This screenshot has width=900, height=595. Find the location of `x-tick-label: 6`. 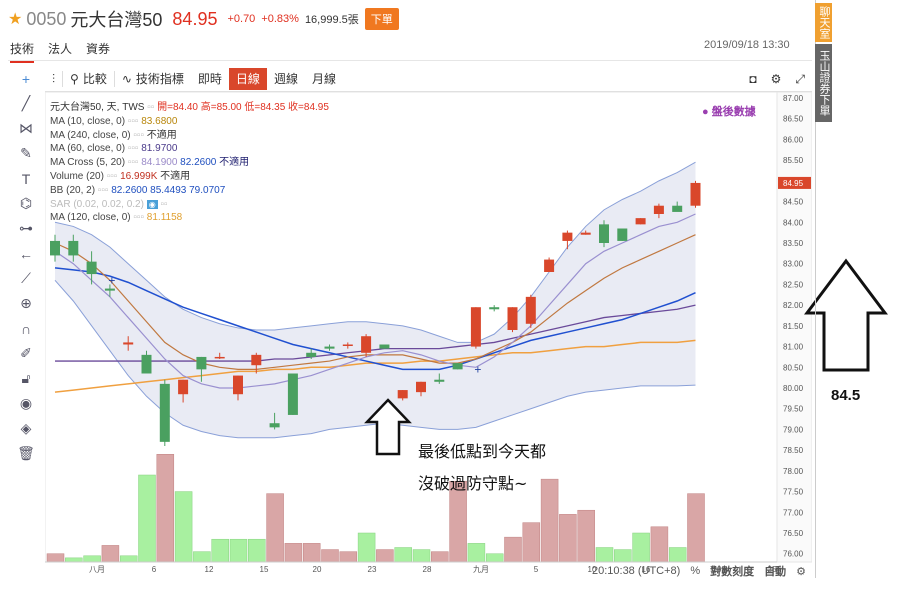

x-tick-label: 6 is located at coordinates (154, 569).